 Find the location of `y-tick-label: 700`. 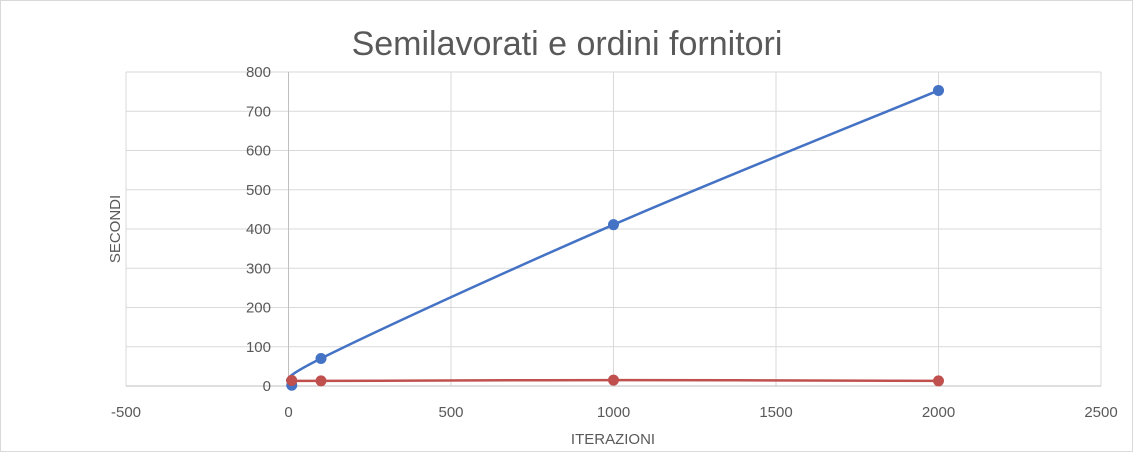

y-tick-label: 700 is located at coordinates (258, 111).